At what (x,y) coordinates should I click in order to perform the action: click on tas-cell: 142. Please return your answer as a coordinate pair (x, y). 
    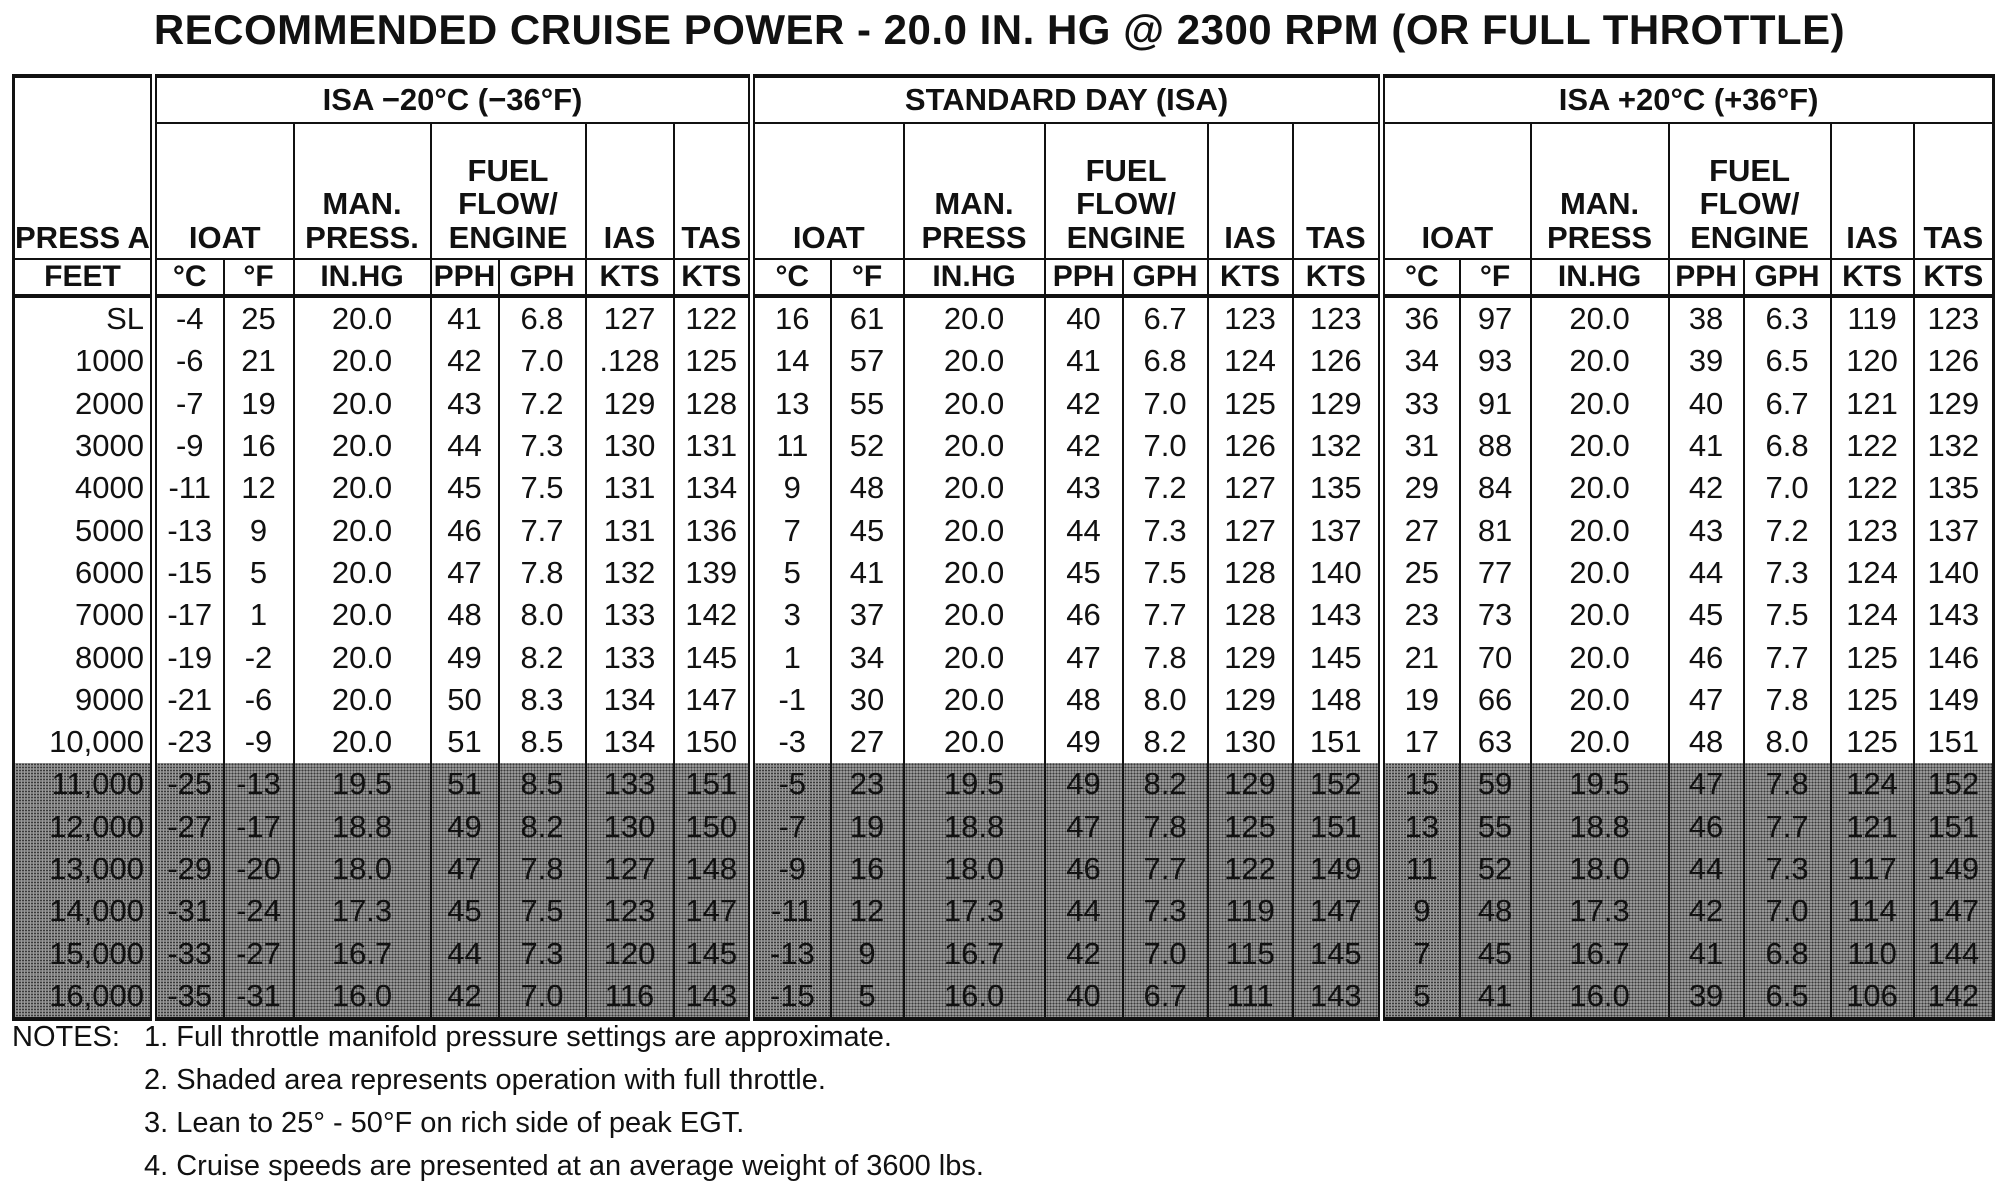
    Looking at the image, I should click on (712, 615).